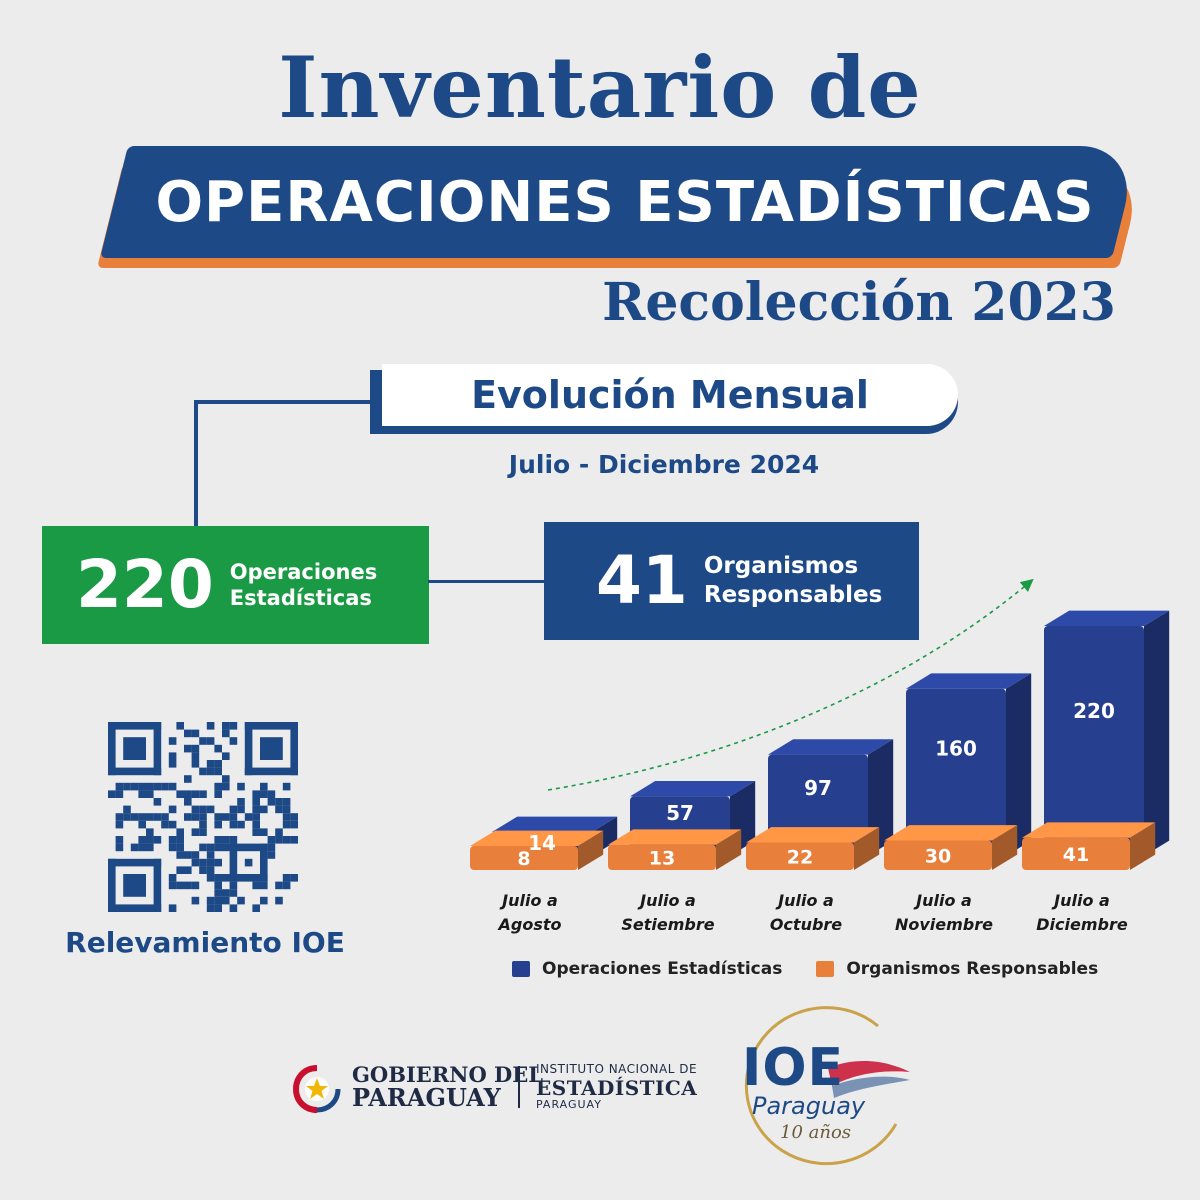 The height and width of the screenshot is (1200, 1200). I want to click on legend-label-operaciones: Operaciones Estadísticas, so click(662, 969).